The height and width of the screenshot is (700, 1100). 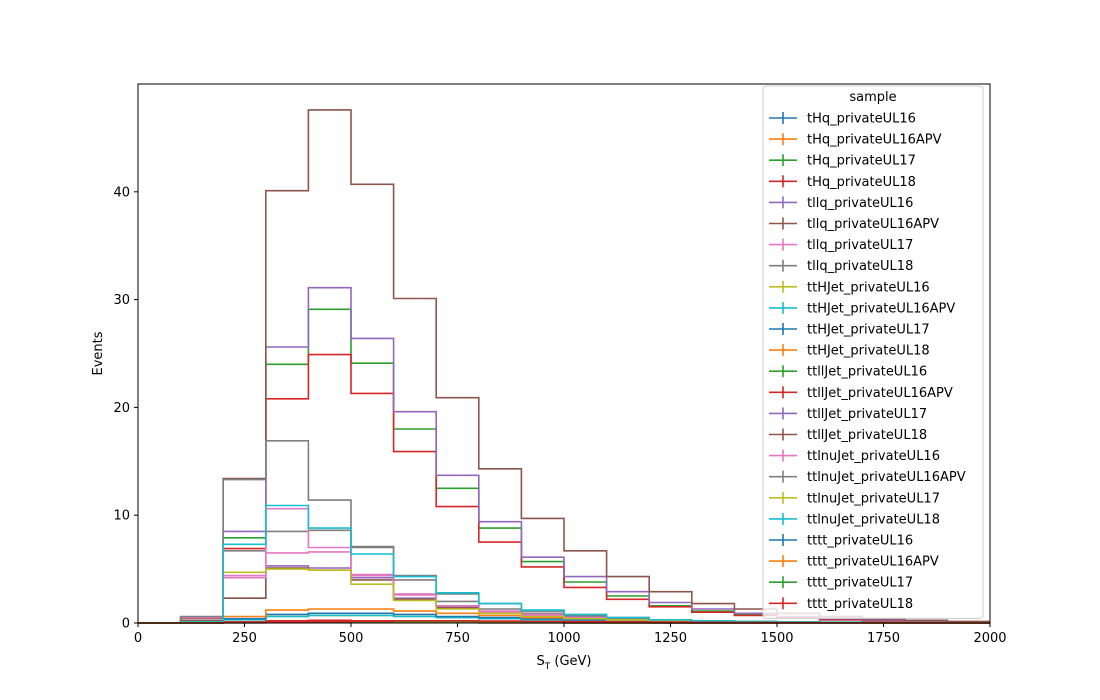 I want to click on x-axis-label-main: S, so click(x=540, y=661).